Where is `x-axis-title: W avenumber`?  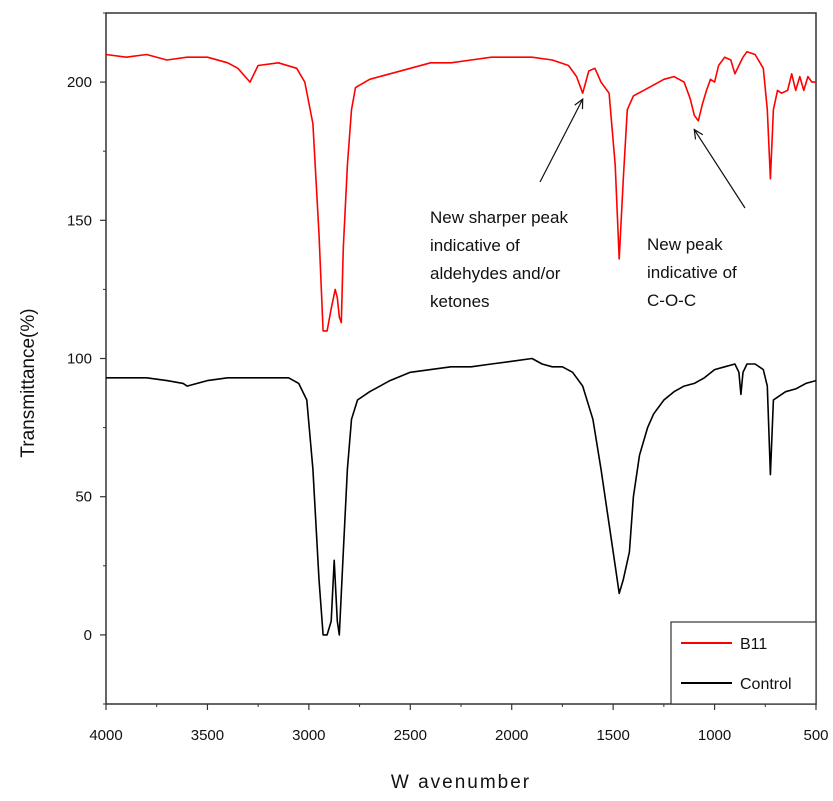 x-axis-title: W avenumber is located at coordinates (461, 782).